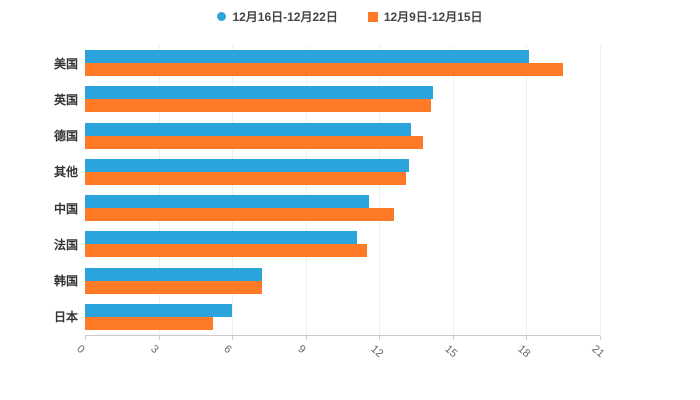  Describe the element at coordinates (377, 352) in the screenshot. I see `x-axis-tick-label: 12` at that location.